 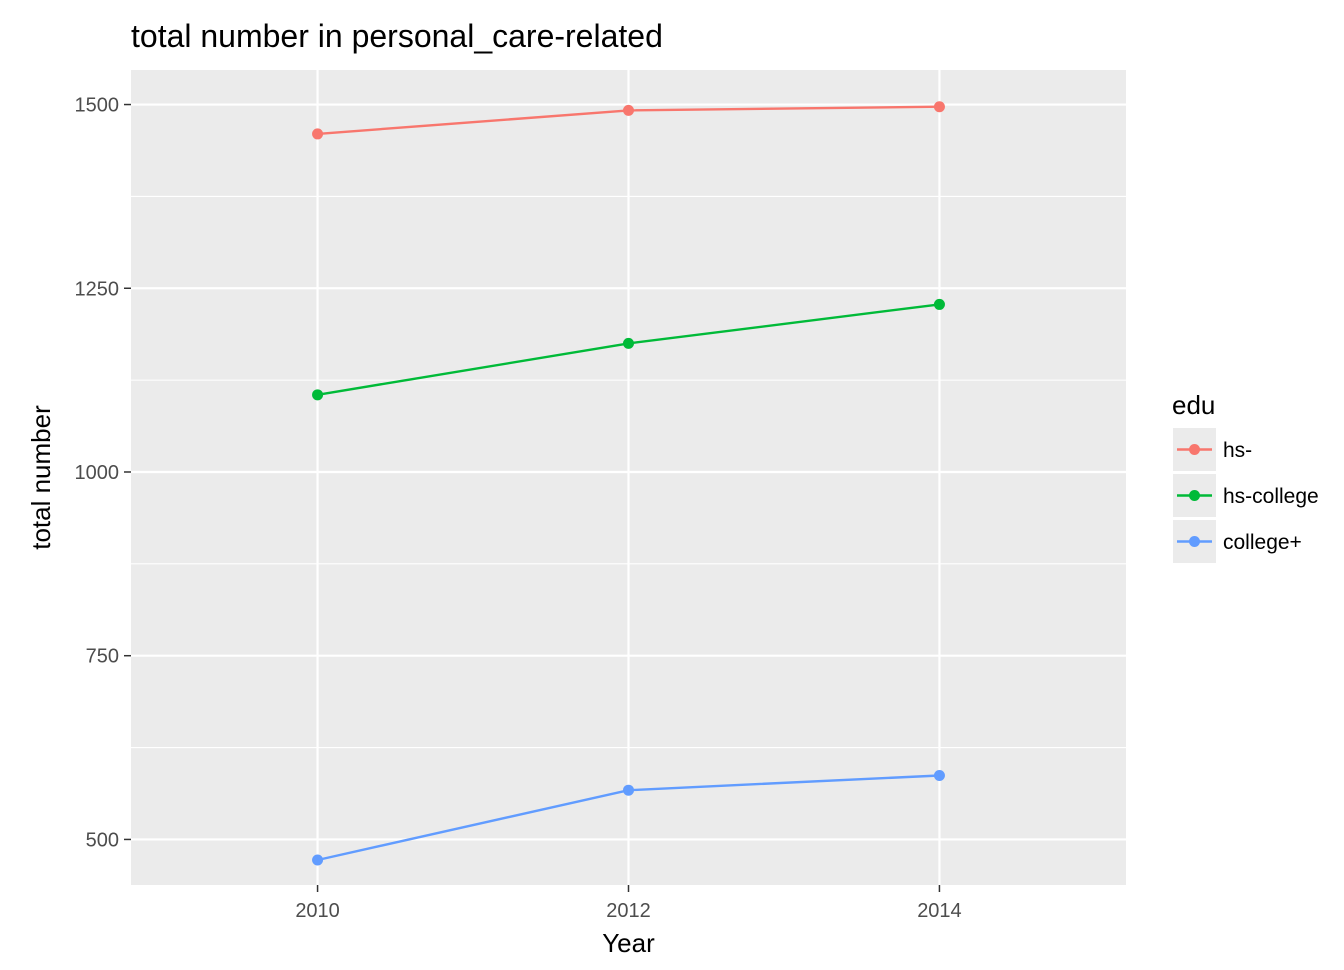 I want to click on legend-label: hs-, so click(x=1237, y=450).